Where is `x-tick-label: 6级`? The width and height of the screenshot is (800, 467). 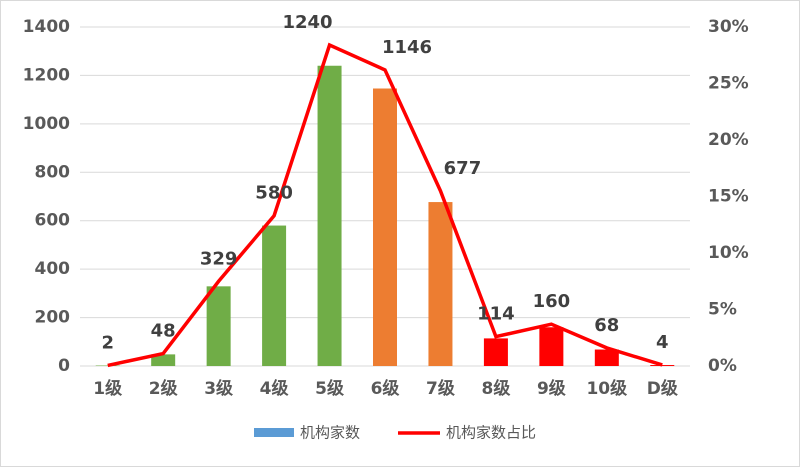
x-tick-label: 6级 is located at coordinates (385, 388).